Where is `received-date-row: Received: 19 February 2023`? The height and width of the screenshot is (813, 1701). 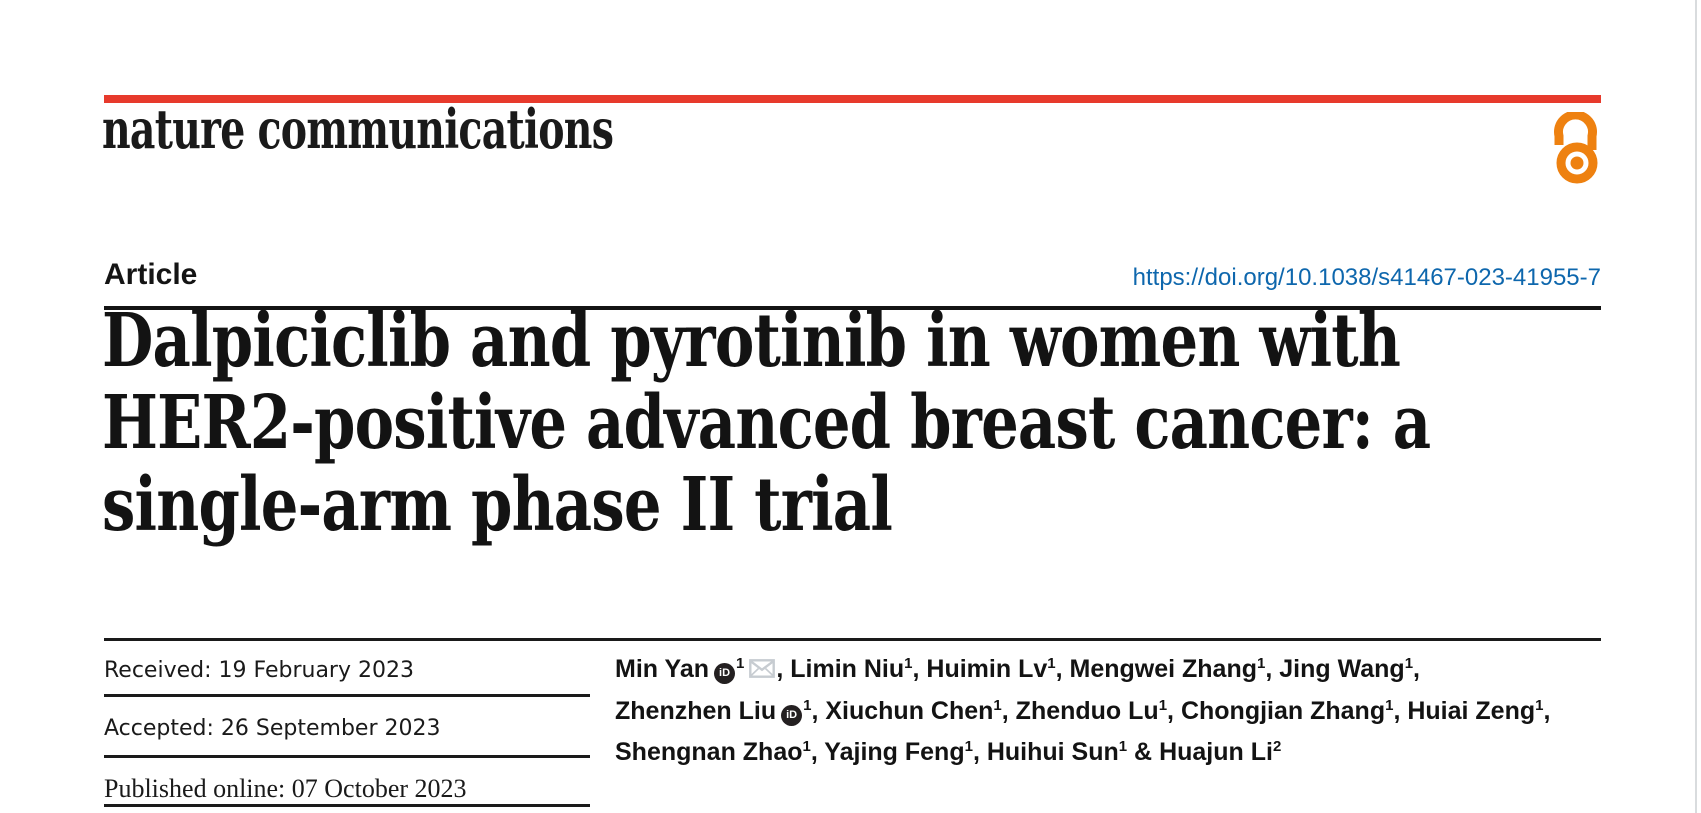 received-date-row: Received: 19 February 2023 is located at coordinates (259, 670).